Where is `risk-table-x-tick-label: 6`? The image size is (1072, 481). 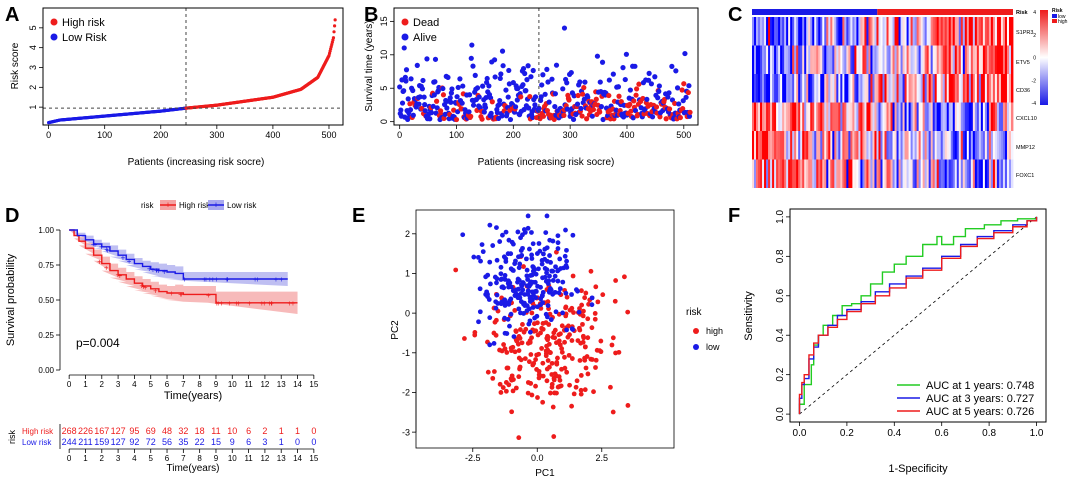
risk-table-x-tick-label: 6 is located at coordinates (167, 458).